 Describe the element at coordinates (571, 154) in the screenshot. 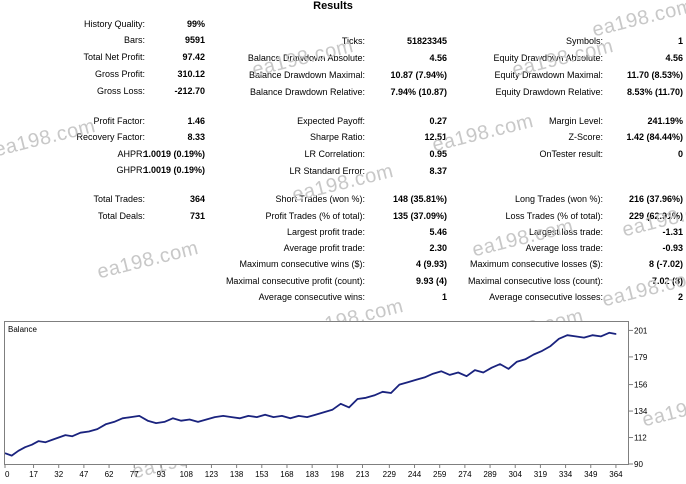

I see `stat-label-ontester-result: OnTester result:` at that location.